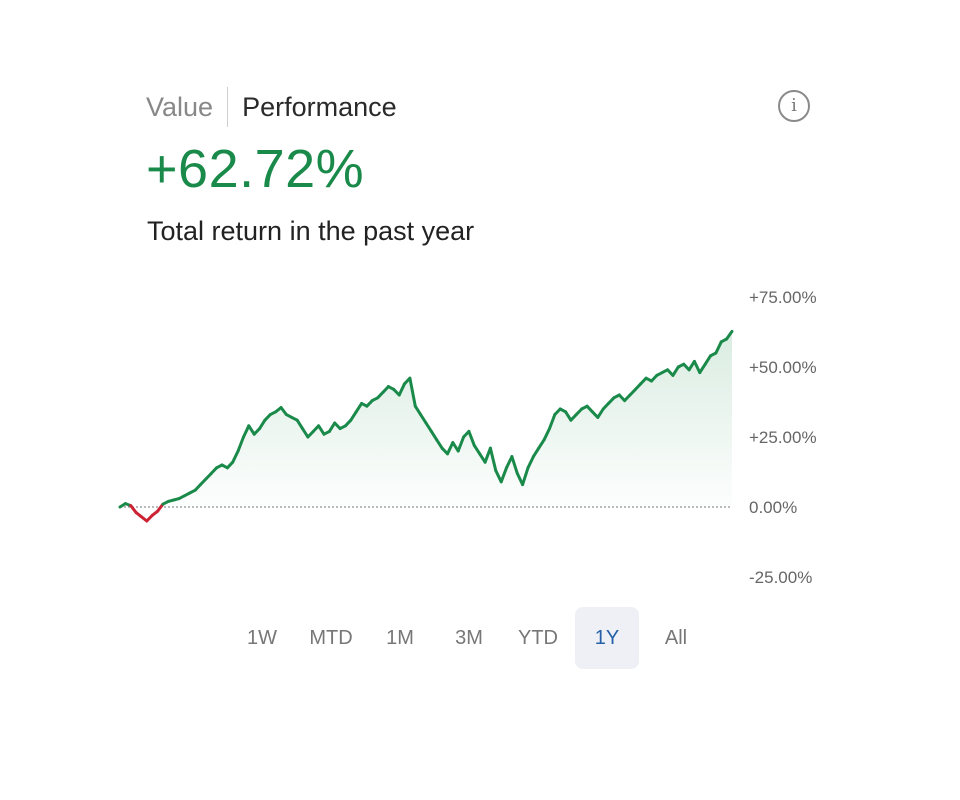 The height and width of the screenshot is (800, 960). I want to click on tab-value: Value, so click(180, 107).